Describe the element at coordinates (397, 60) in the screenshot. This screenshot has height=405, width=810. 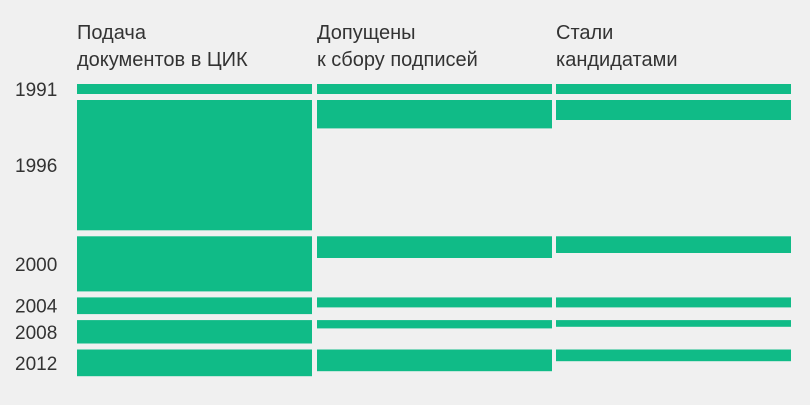
I see `column-title-line: к сбору подписей` at that location.